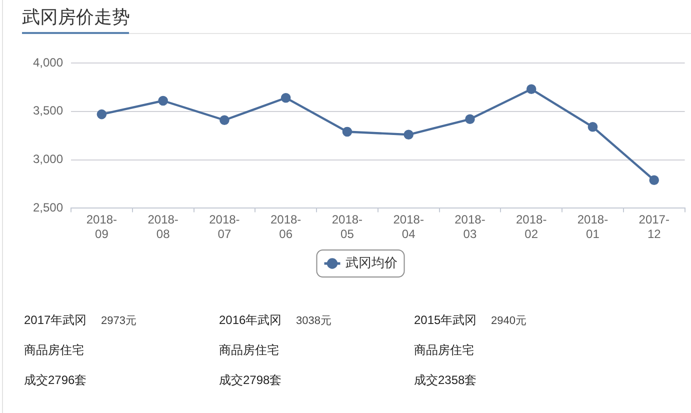 This screenshot has width=691, height=413. I want to click on x-tick-label: 2018-04, so click(408, 227).